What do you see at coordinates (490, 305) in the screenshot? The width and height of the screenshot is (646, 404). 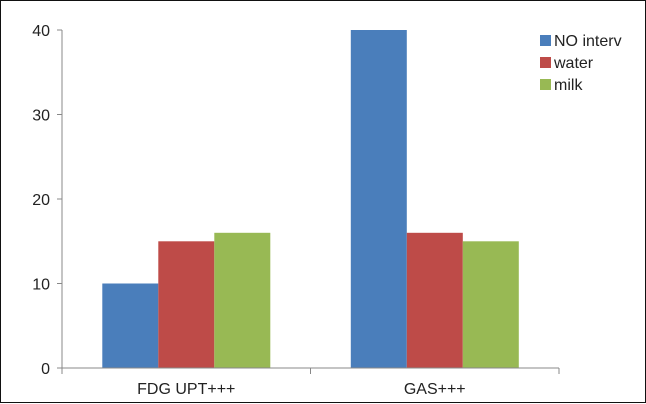 I see `bar-milk-gas-` at bounding box center [490, 305].